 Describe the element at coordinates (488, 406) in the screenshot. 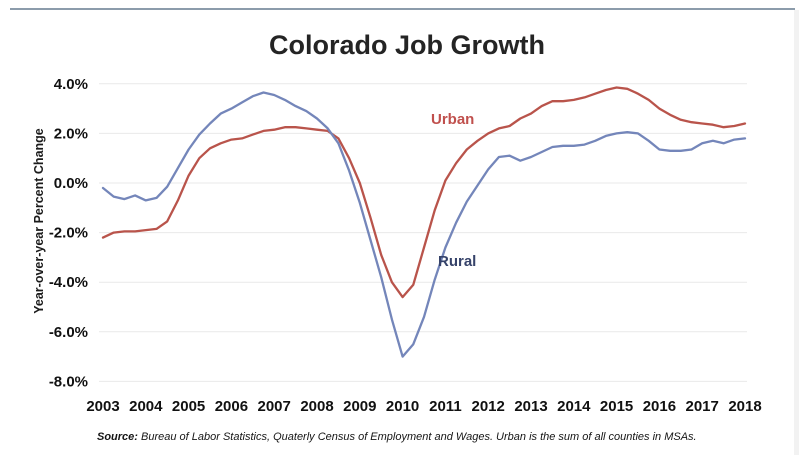

I see `x-tick-label: 2012` at that location.